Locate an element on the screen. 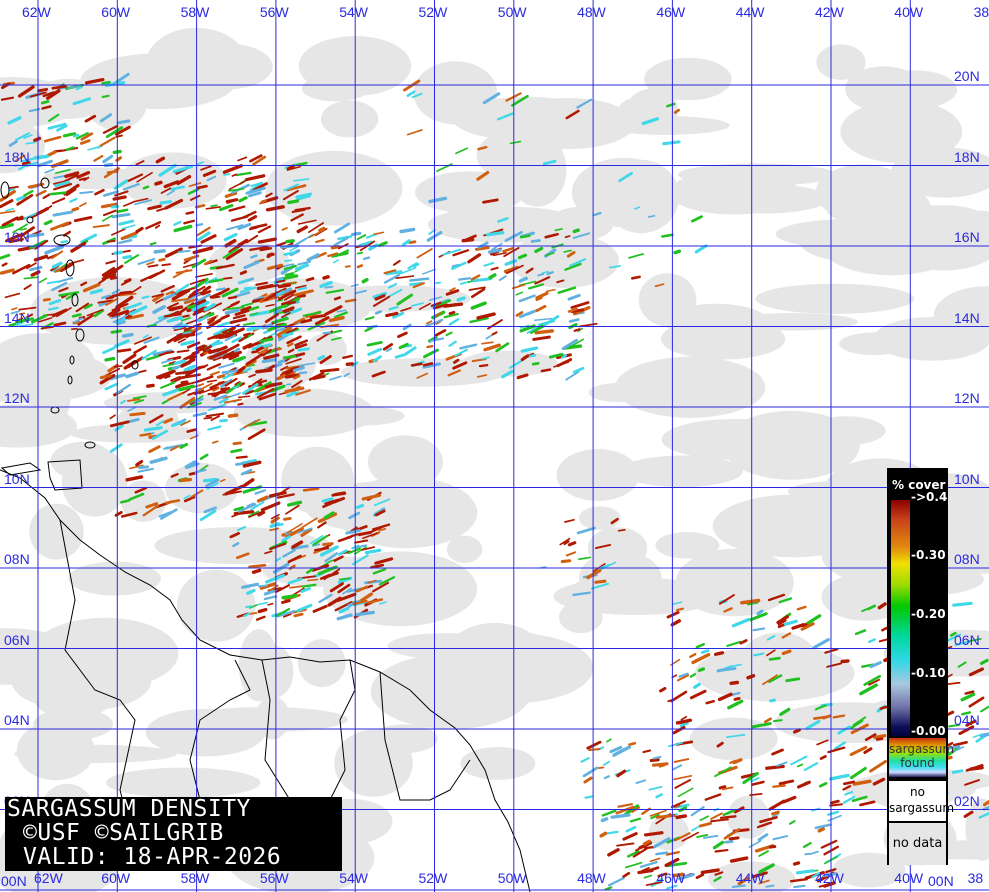 The height and width of the screenshot is (892, 989). coordinate-label: 60W is located at coordinates (116, 12).